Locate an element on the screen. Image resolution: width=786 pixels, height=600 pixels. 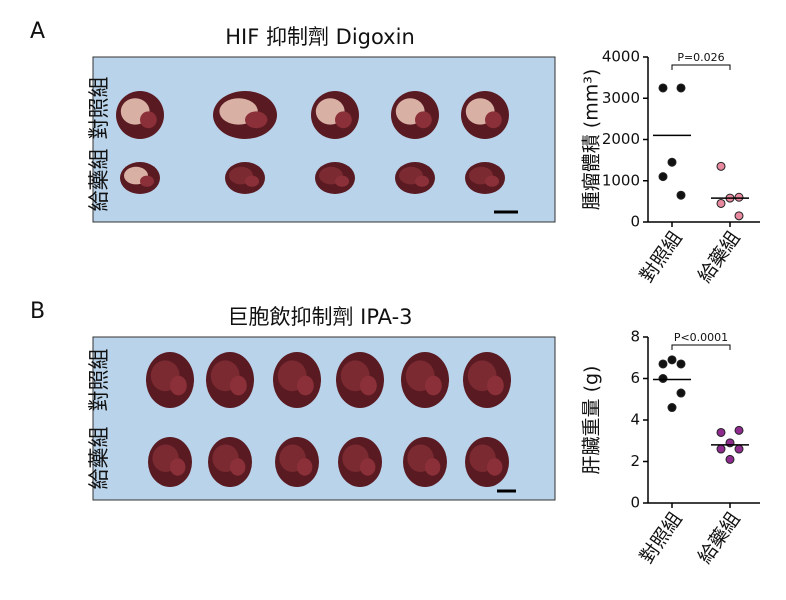
y-tick-label: 6 is located at coordinates (635, 378).